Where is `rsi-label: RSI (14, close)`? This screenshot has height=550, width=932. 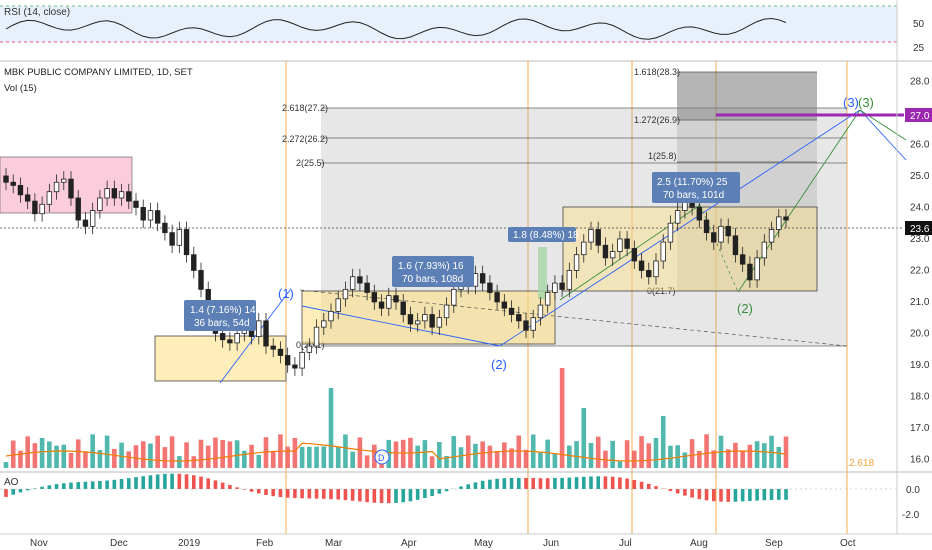 rsi-label: RSI (14, close) is located at coordinates (37, 12).